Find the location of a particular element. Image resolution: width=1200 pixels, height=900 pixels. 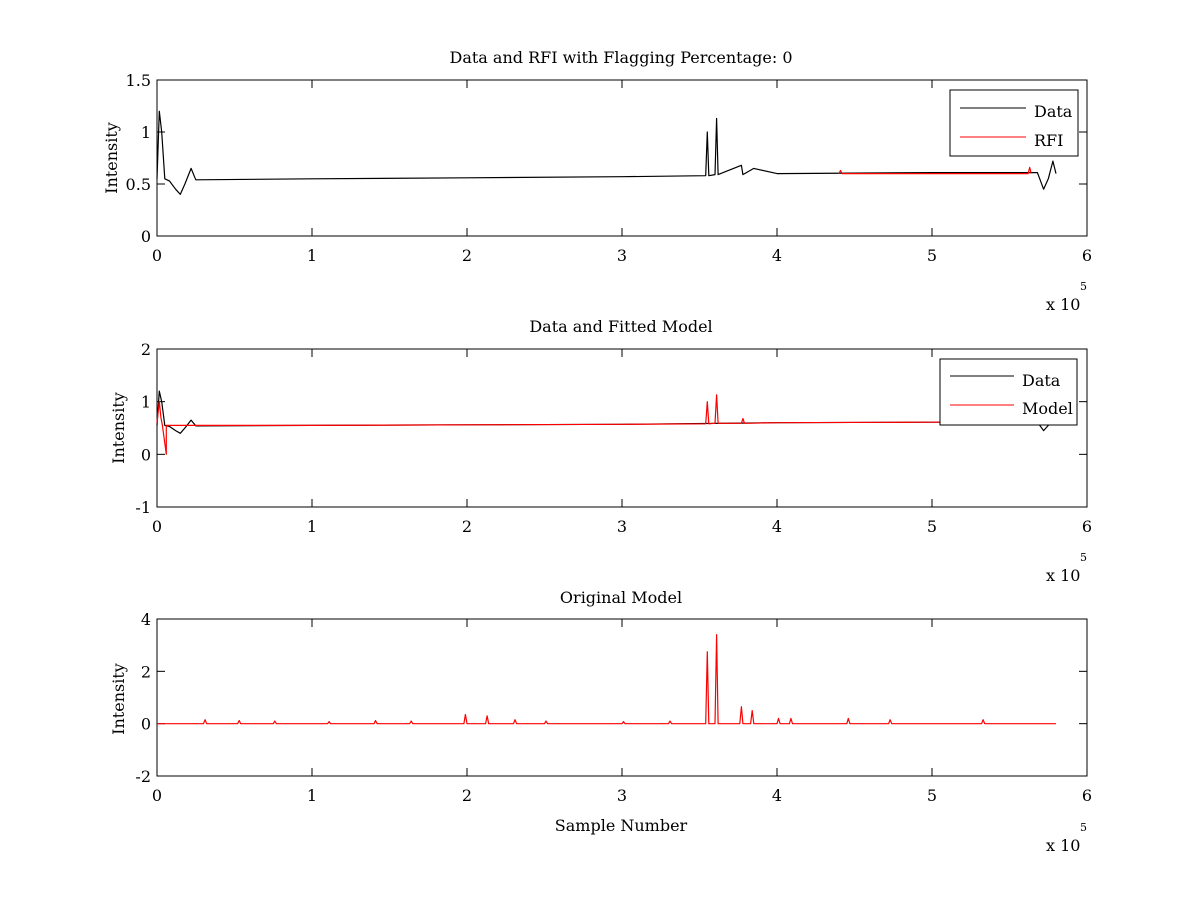

subplot-1-xtick-label: 3 is located at coordinates (622, 255).